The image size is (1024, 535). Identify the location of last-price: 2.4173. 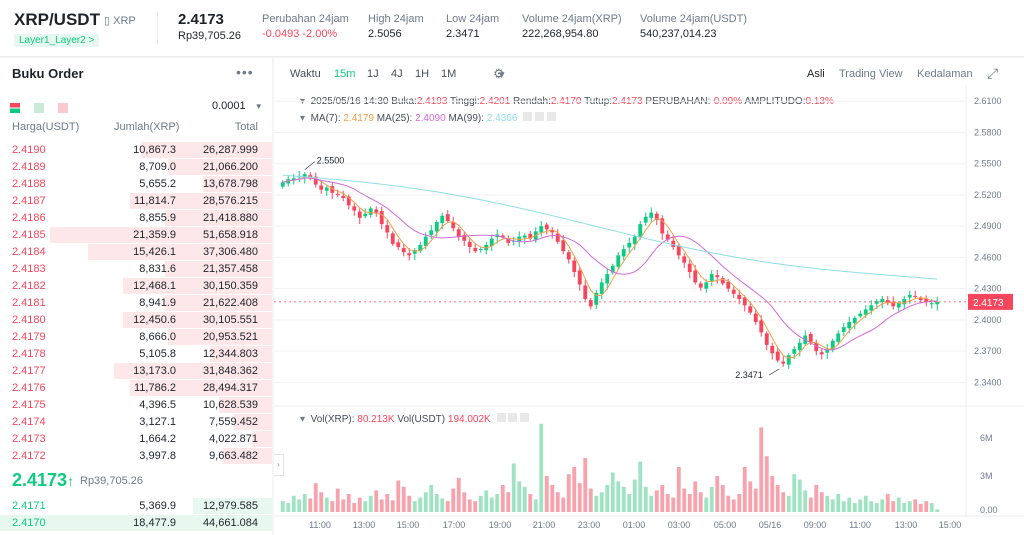
(201, 19).